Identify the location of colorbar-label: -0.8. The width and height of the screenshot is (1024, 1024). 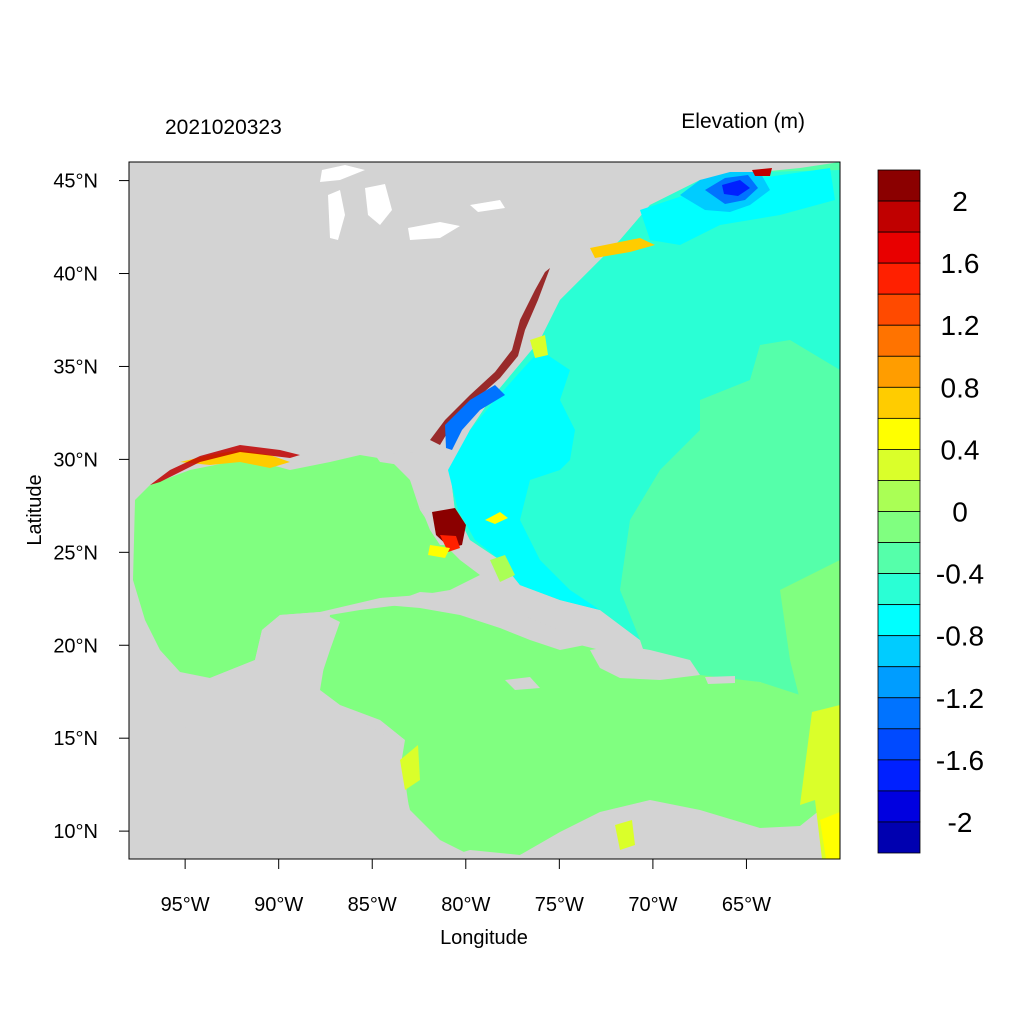
(960, 636).